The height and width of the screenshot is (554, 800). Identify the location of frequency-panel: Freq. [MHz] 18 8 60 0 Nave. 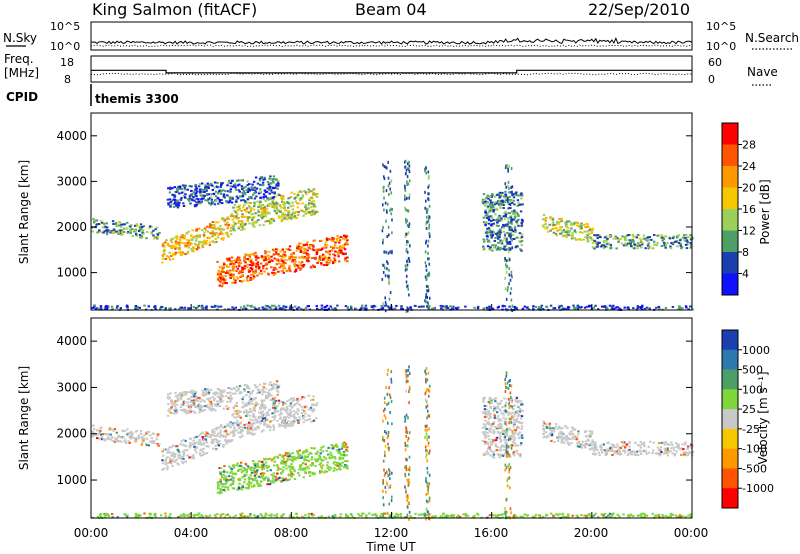
(391, 69).